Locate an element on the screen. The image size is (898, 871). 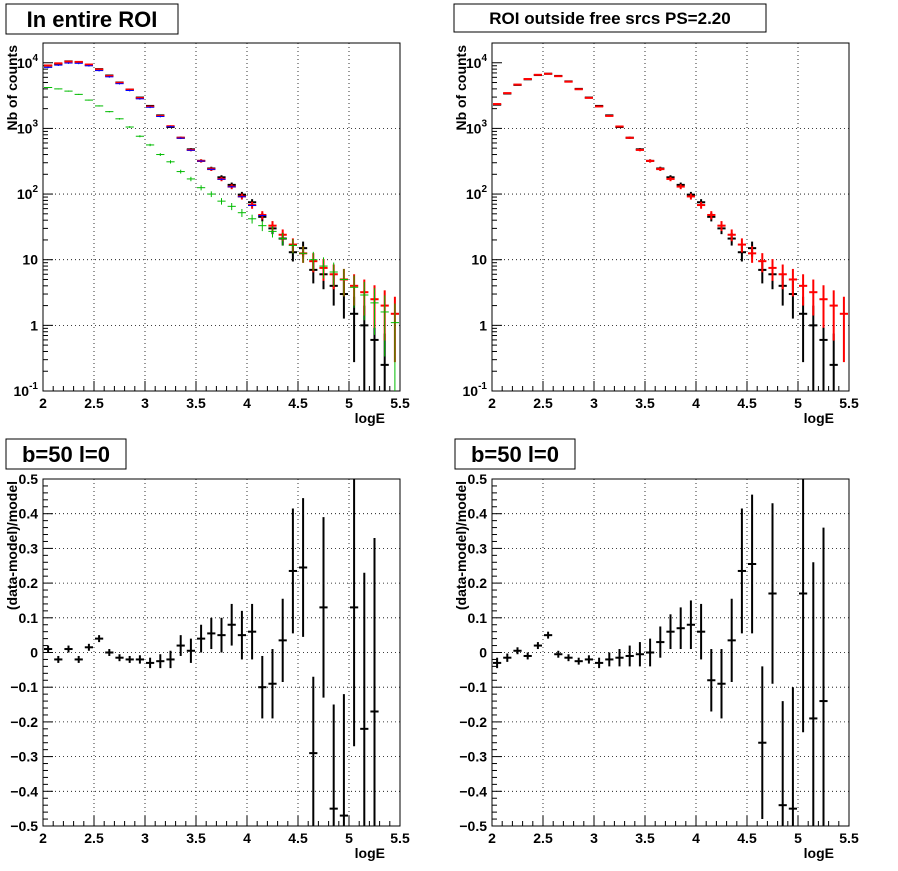
y-tick-label: 10-1 is located at coordinates (475, 390).